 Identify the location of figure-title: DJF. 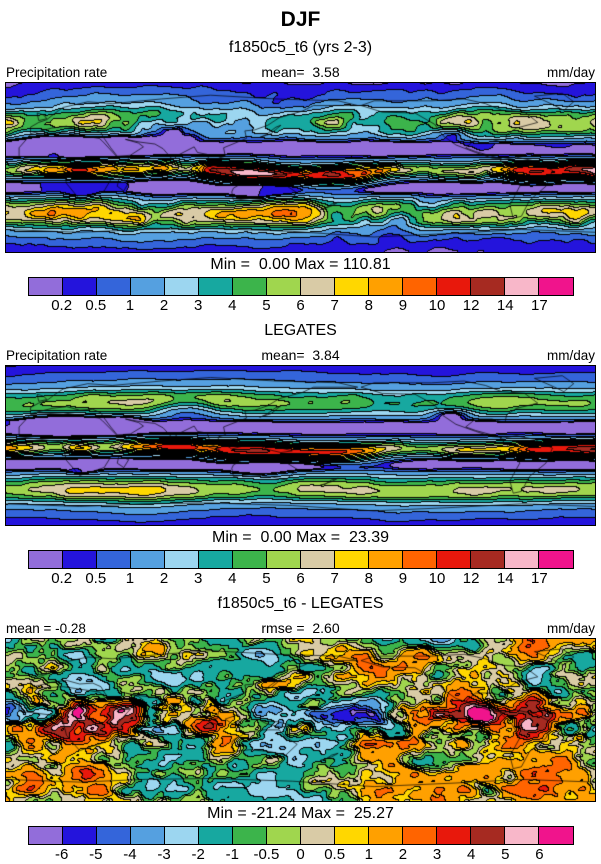
(300, 19).